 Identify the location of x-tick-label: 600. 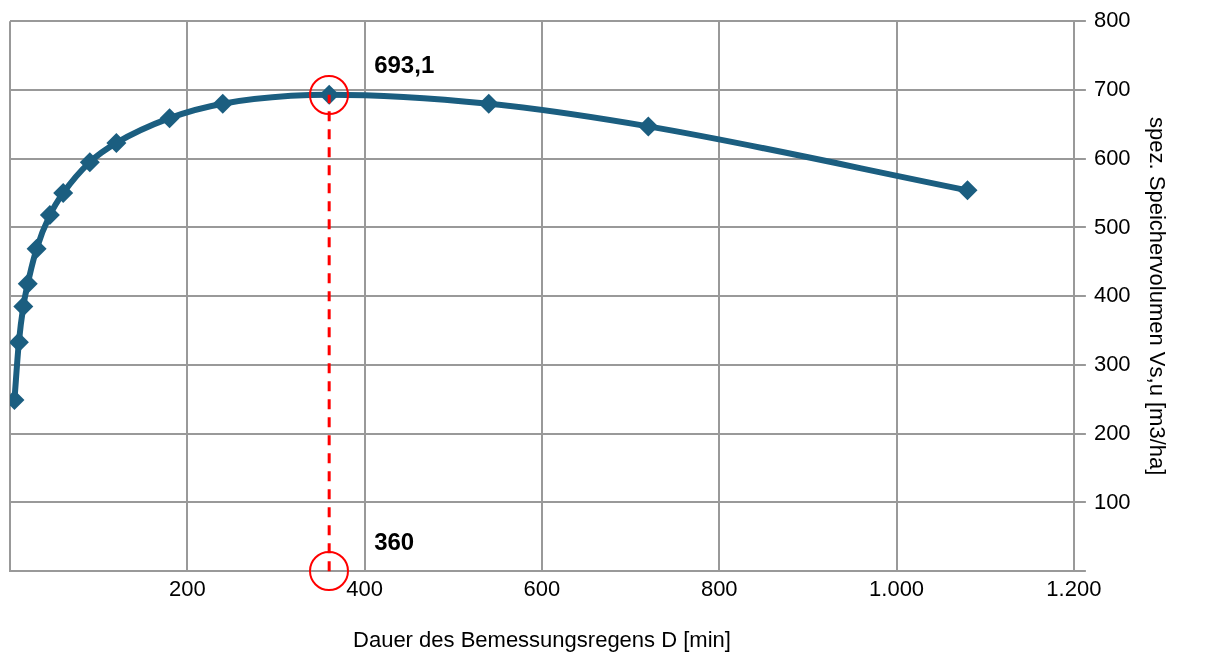
(542, 589).